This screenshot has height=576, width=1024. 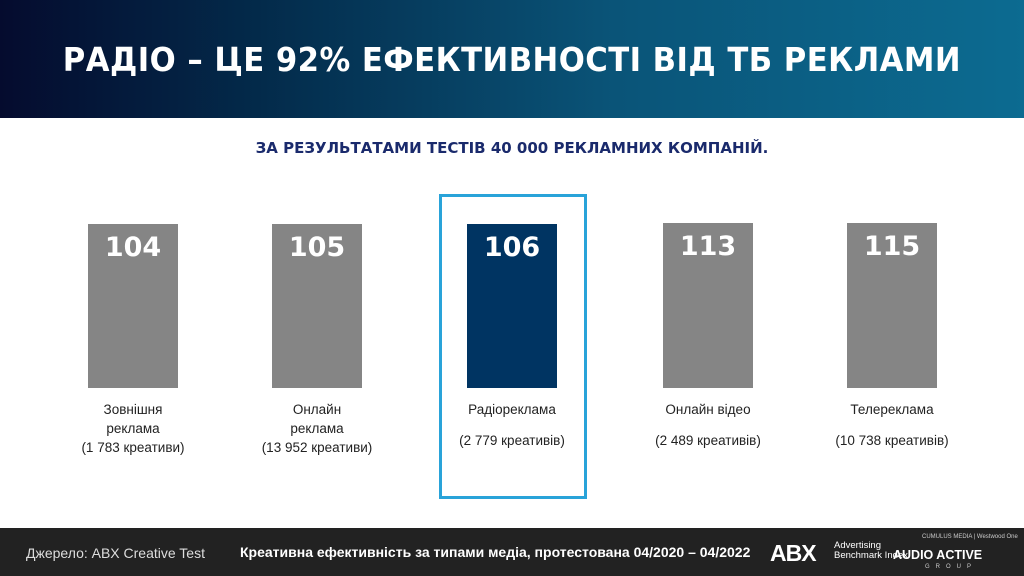 I want to click on creatives-count: (2 779 креативів), so click(x=512, y=440).